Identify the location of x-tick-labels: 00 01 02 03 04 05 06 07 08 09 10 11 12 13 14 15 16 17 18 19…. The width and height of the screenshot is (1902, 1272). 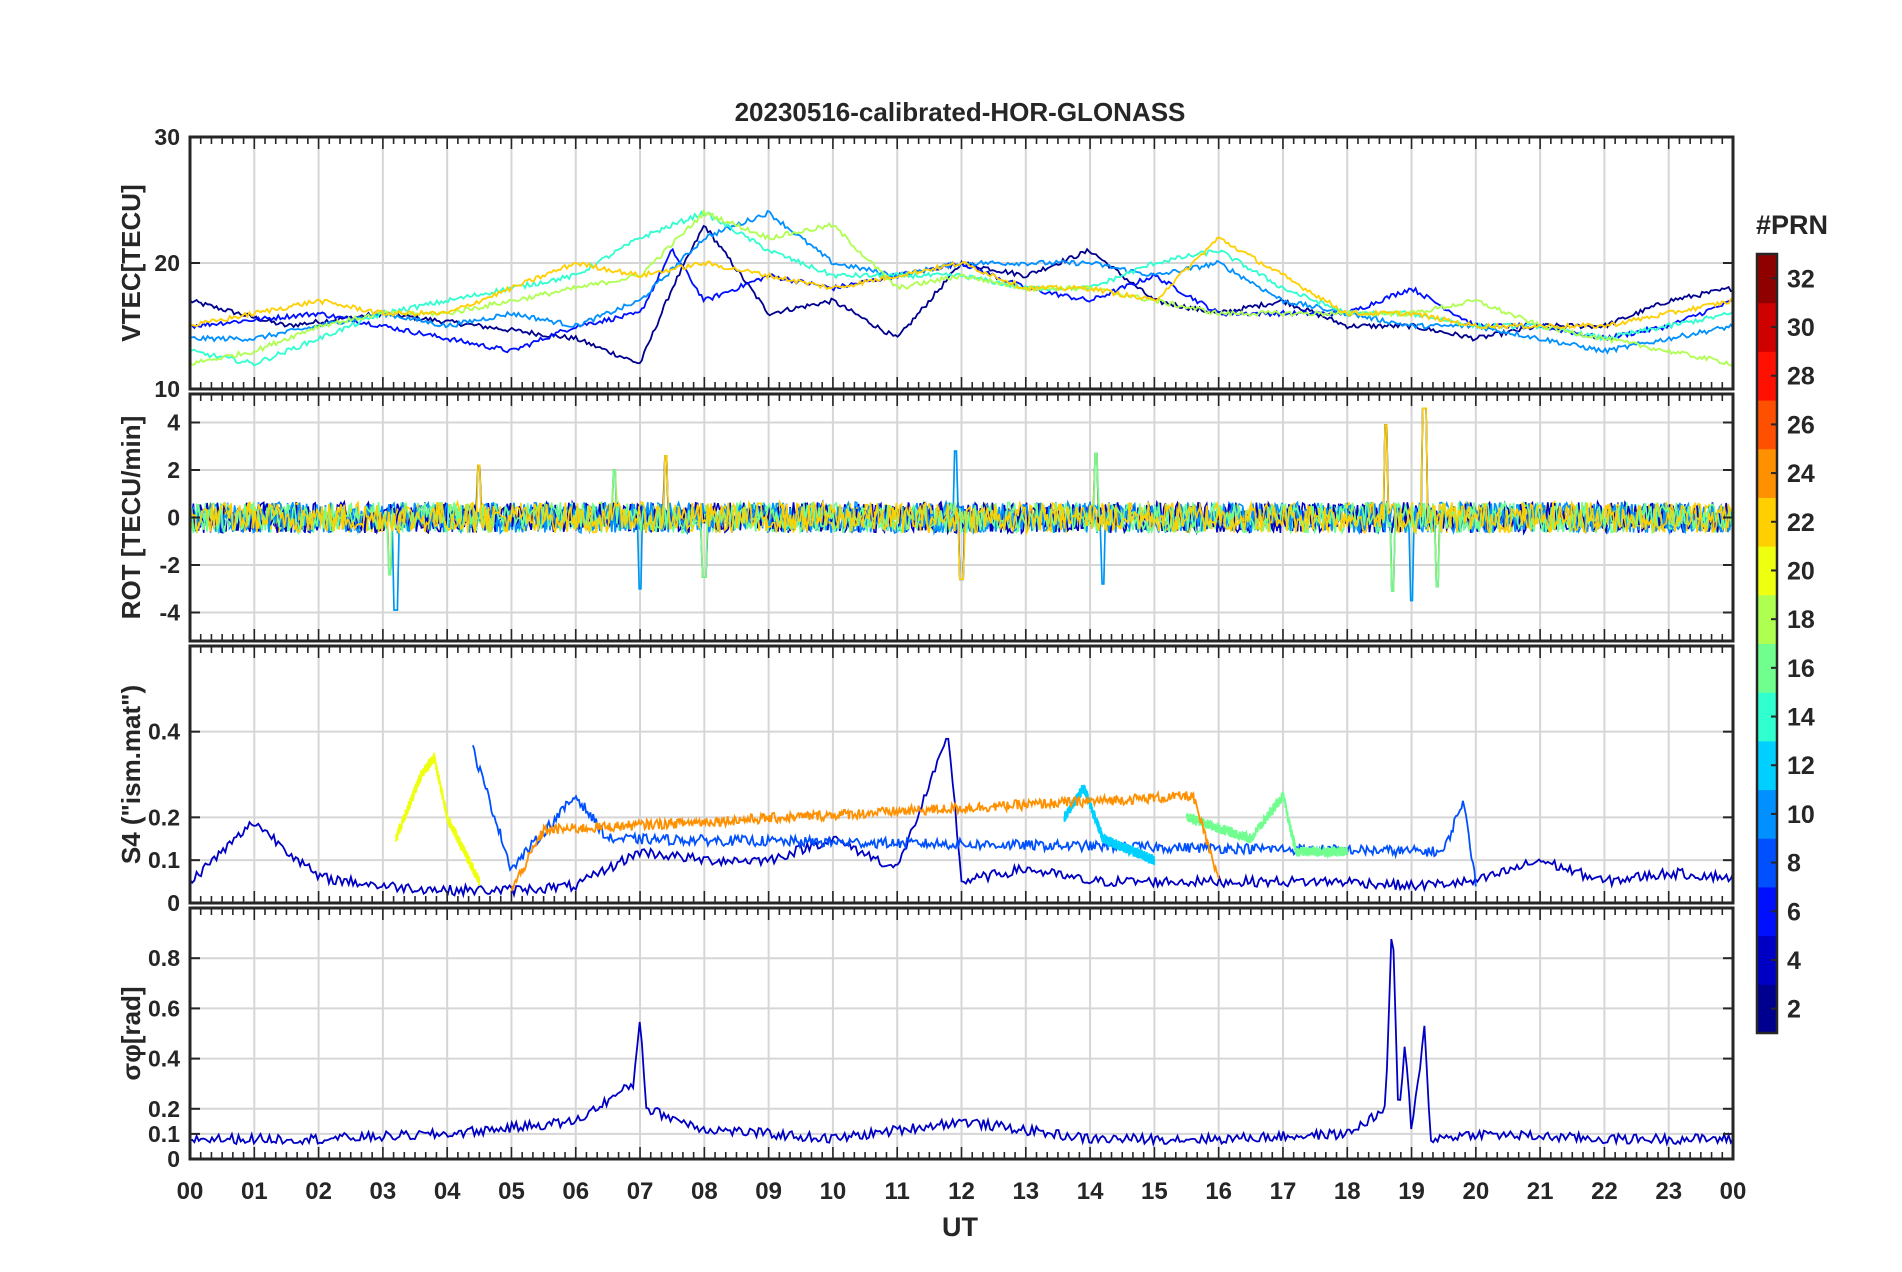
(962, 1191).